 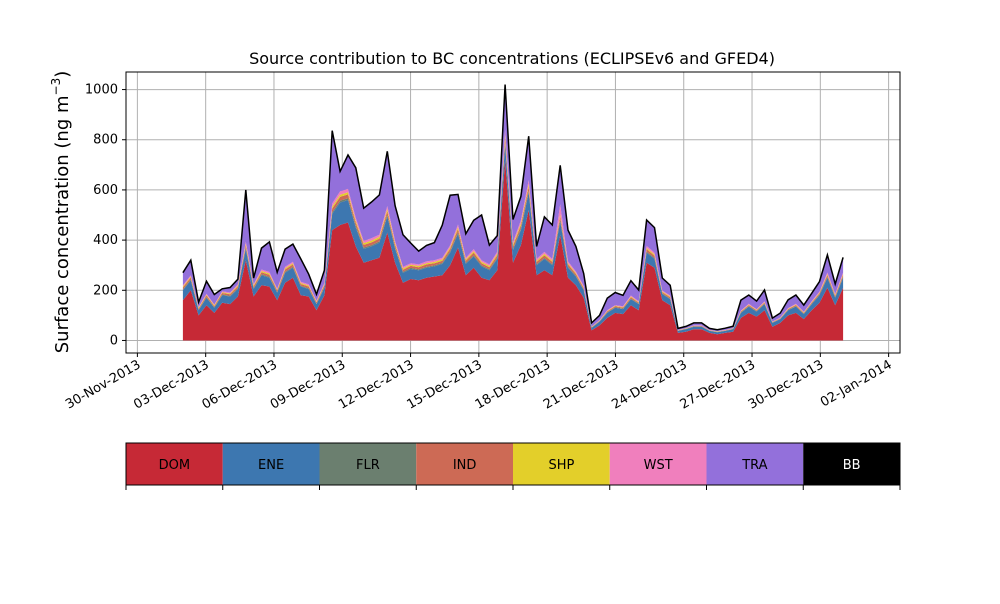 I want to click on legend-label-bb: BB, so click(x=852, y=465).